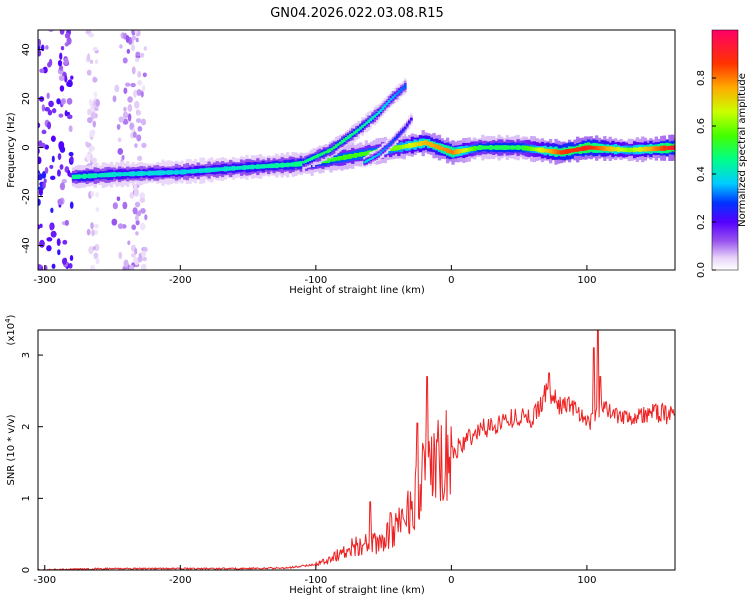  What do you see at coordinates (315, 580) in the screenshot?
I see `x-tick-label: -100` at bounding box center [315, 580].